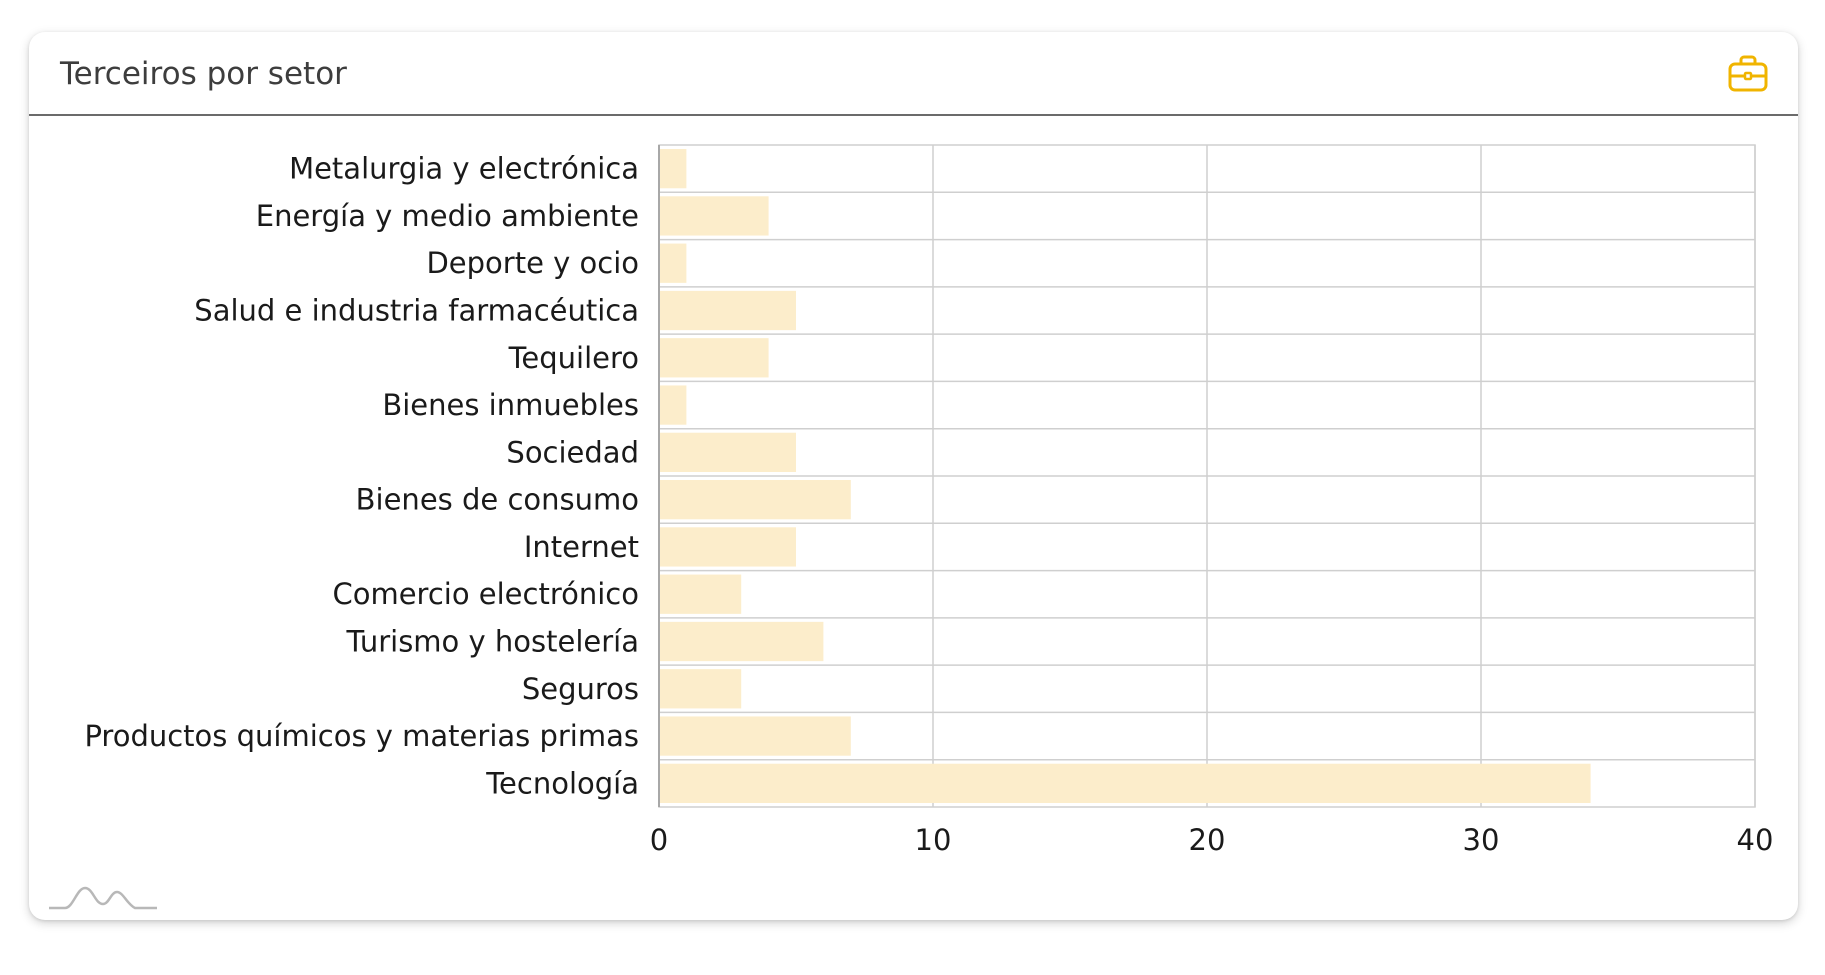  Describe the element at coordinates (933, 840) in the screenshot. I see `x-tick-label: 10` at that location.